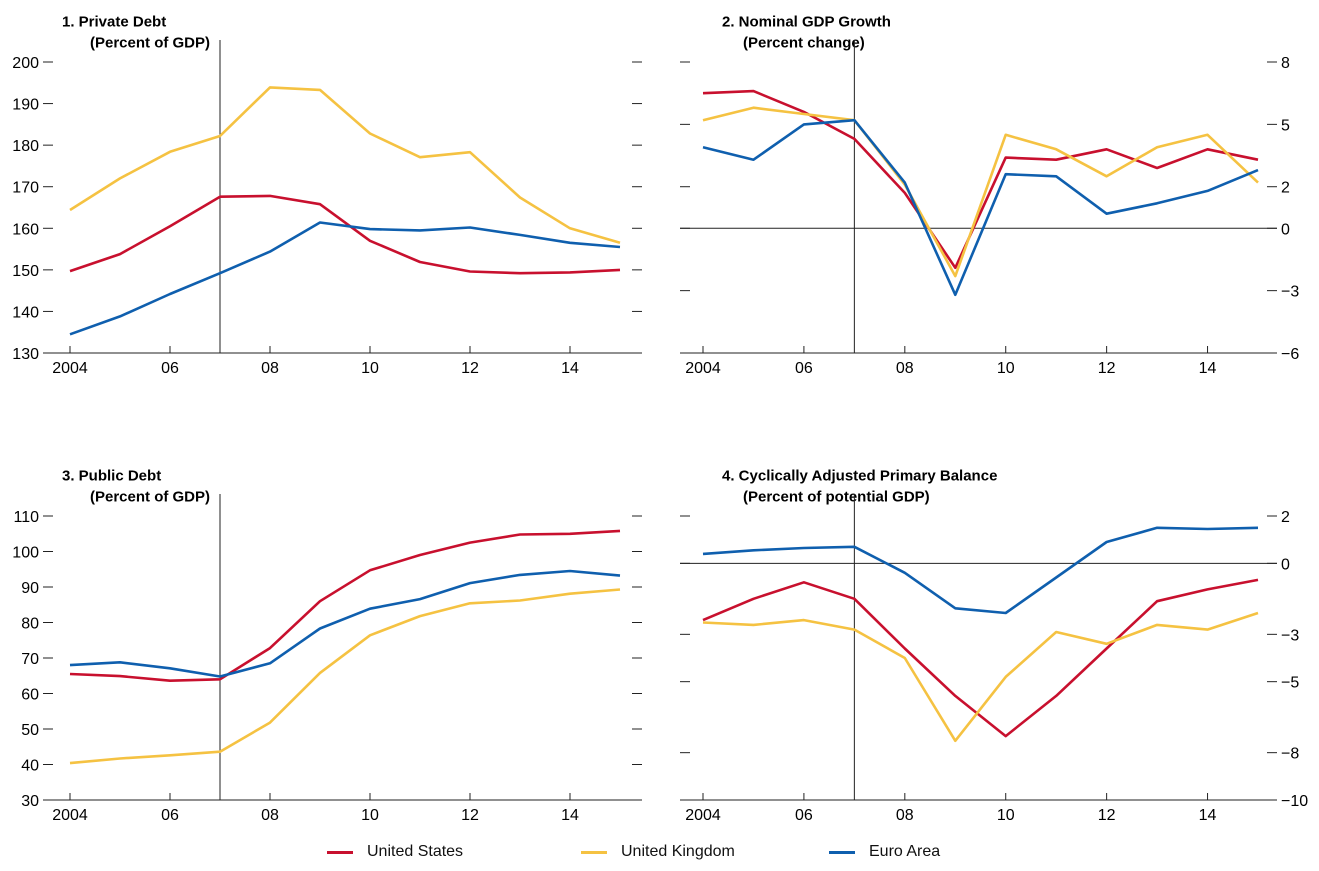  Describe the element at coordinates (678, 851) in the screenshot. I see `legend-label-uk: United Kingdom` at that location.